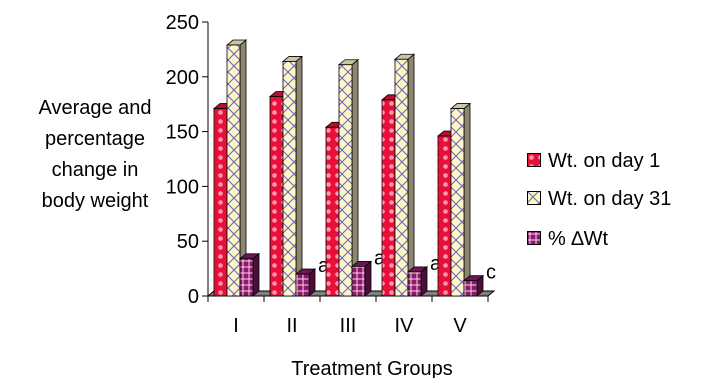 The width and height of the screenshot is (705, 378). Describe the element at coordinates (188, 242) in the screenshot. I see `y-tick-label: 50` at that location.